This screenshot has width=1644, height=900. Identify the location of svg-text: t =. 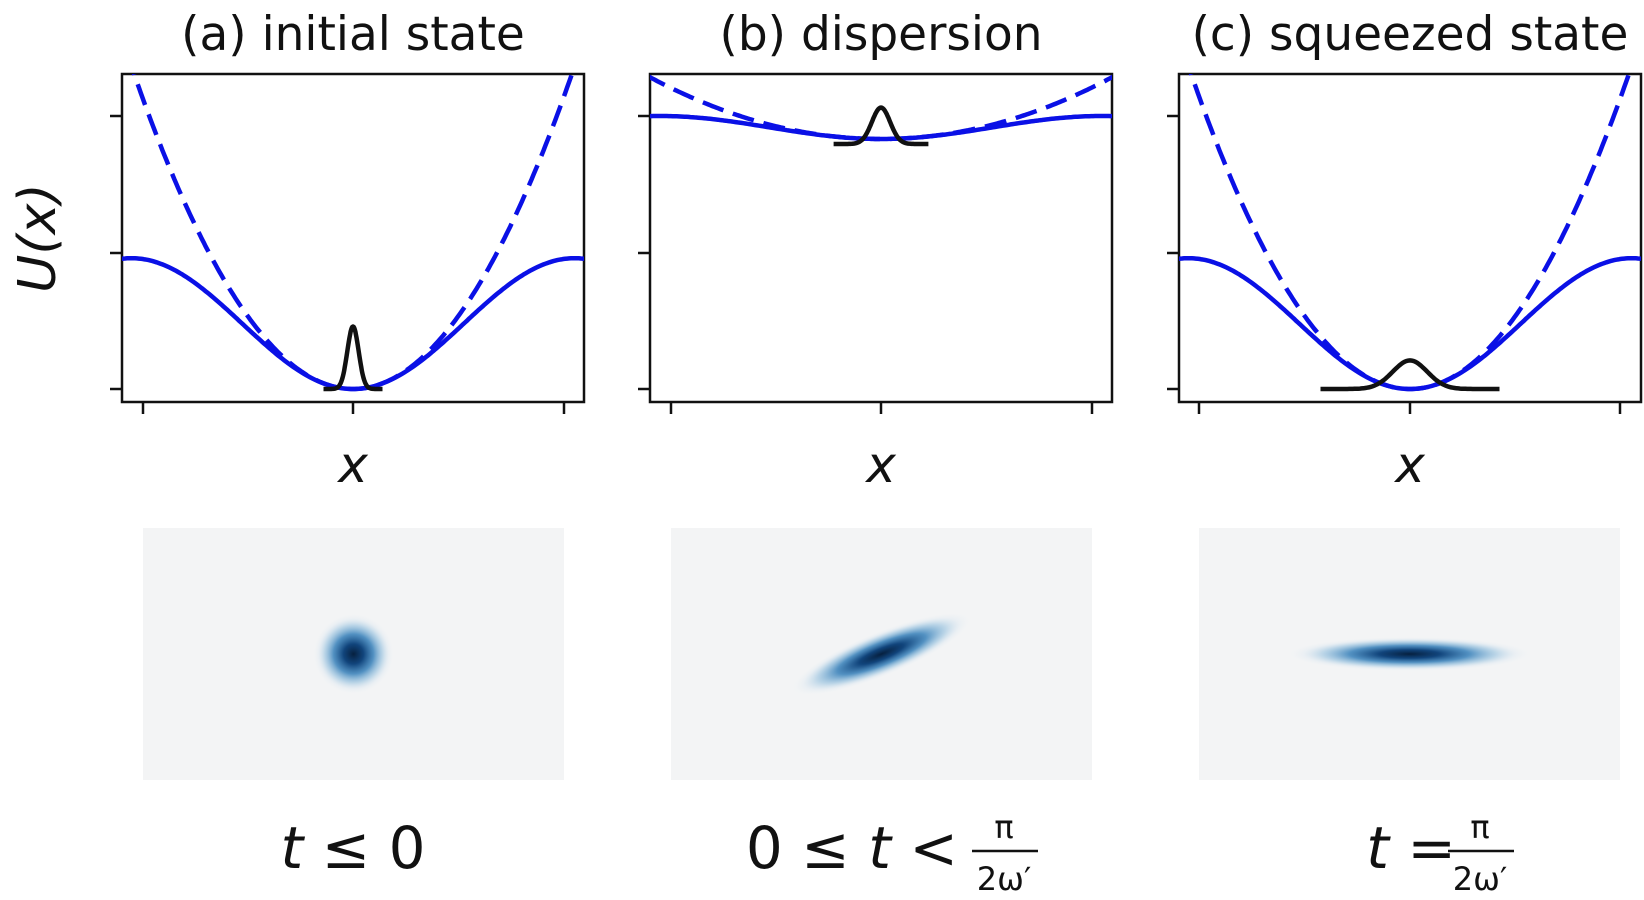
(1411, 848).